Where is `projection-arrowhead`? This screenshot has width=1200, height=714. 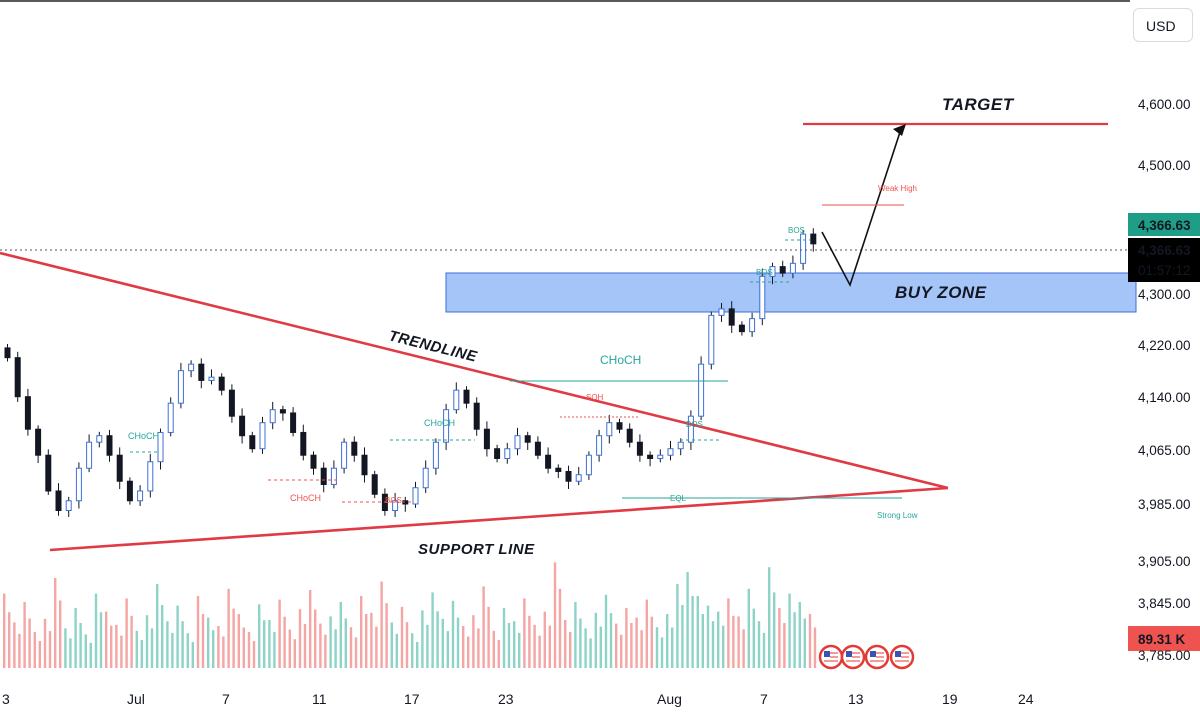 projection-arrowhead is located at coordinates (899, 130).